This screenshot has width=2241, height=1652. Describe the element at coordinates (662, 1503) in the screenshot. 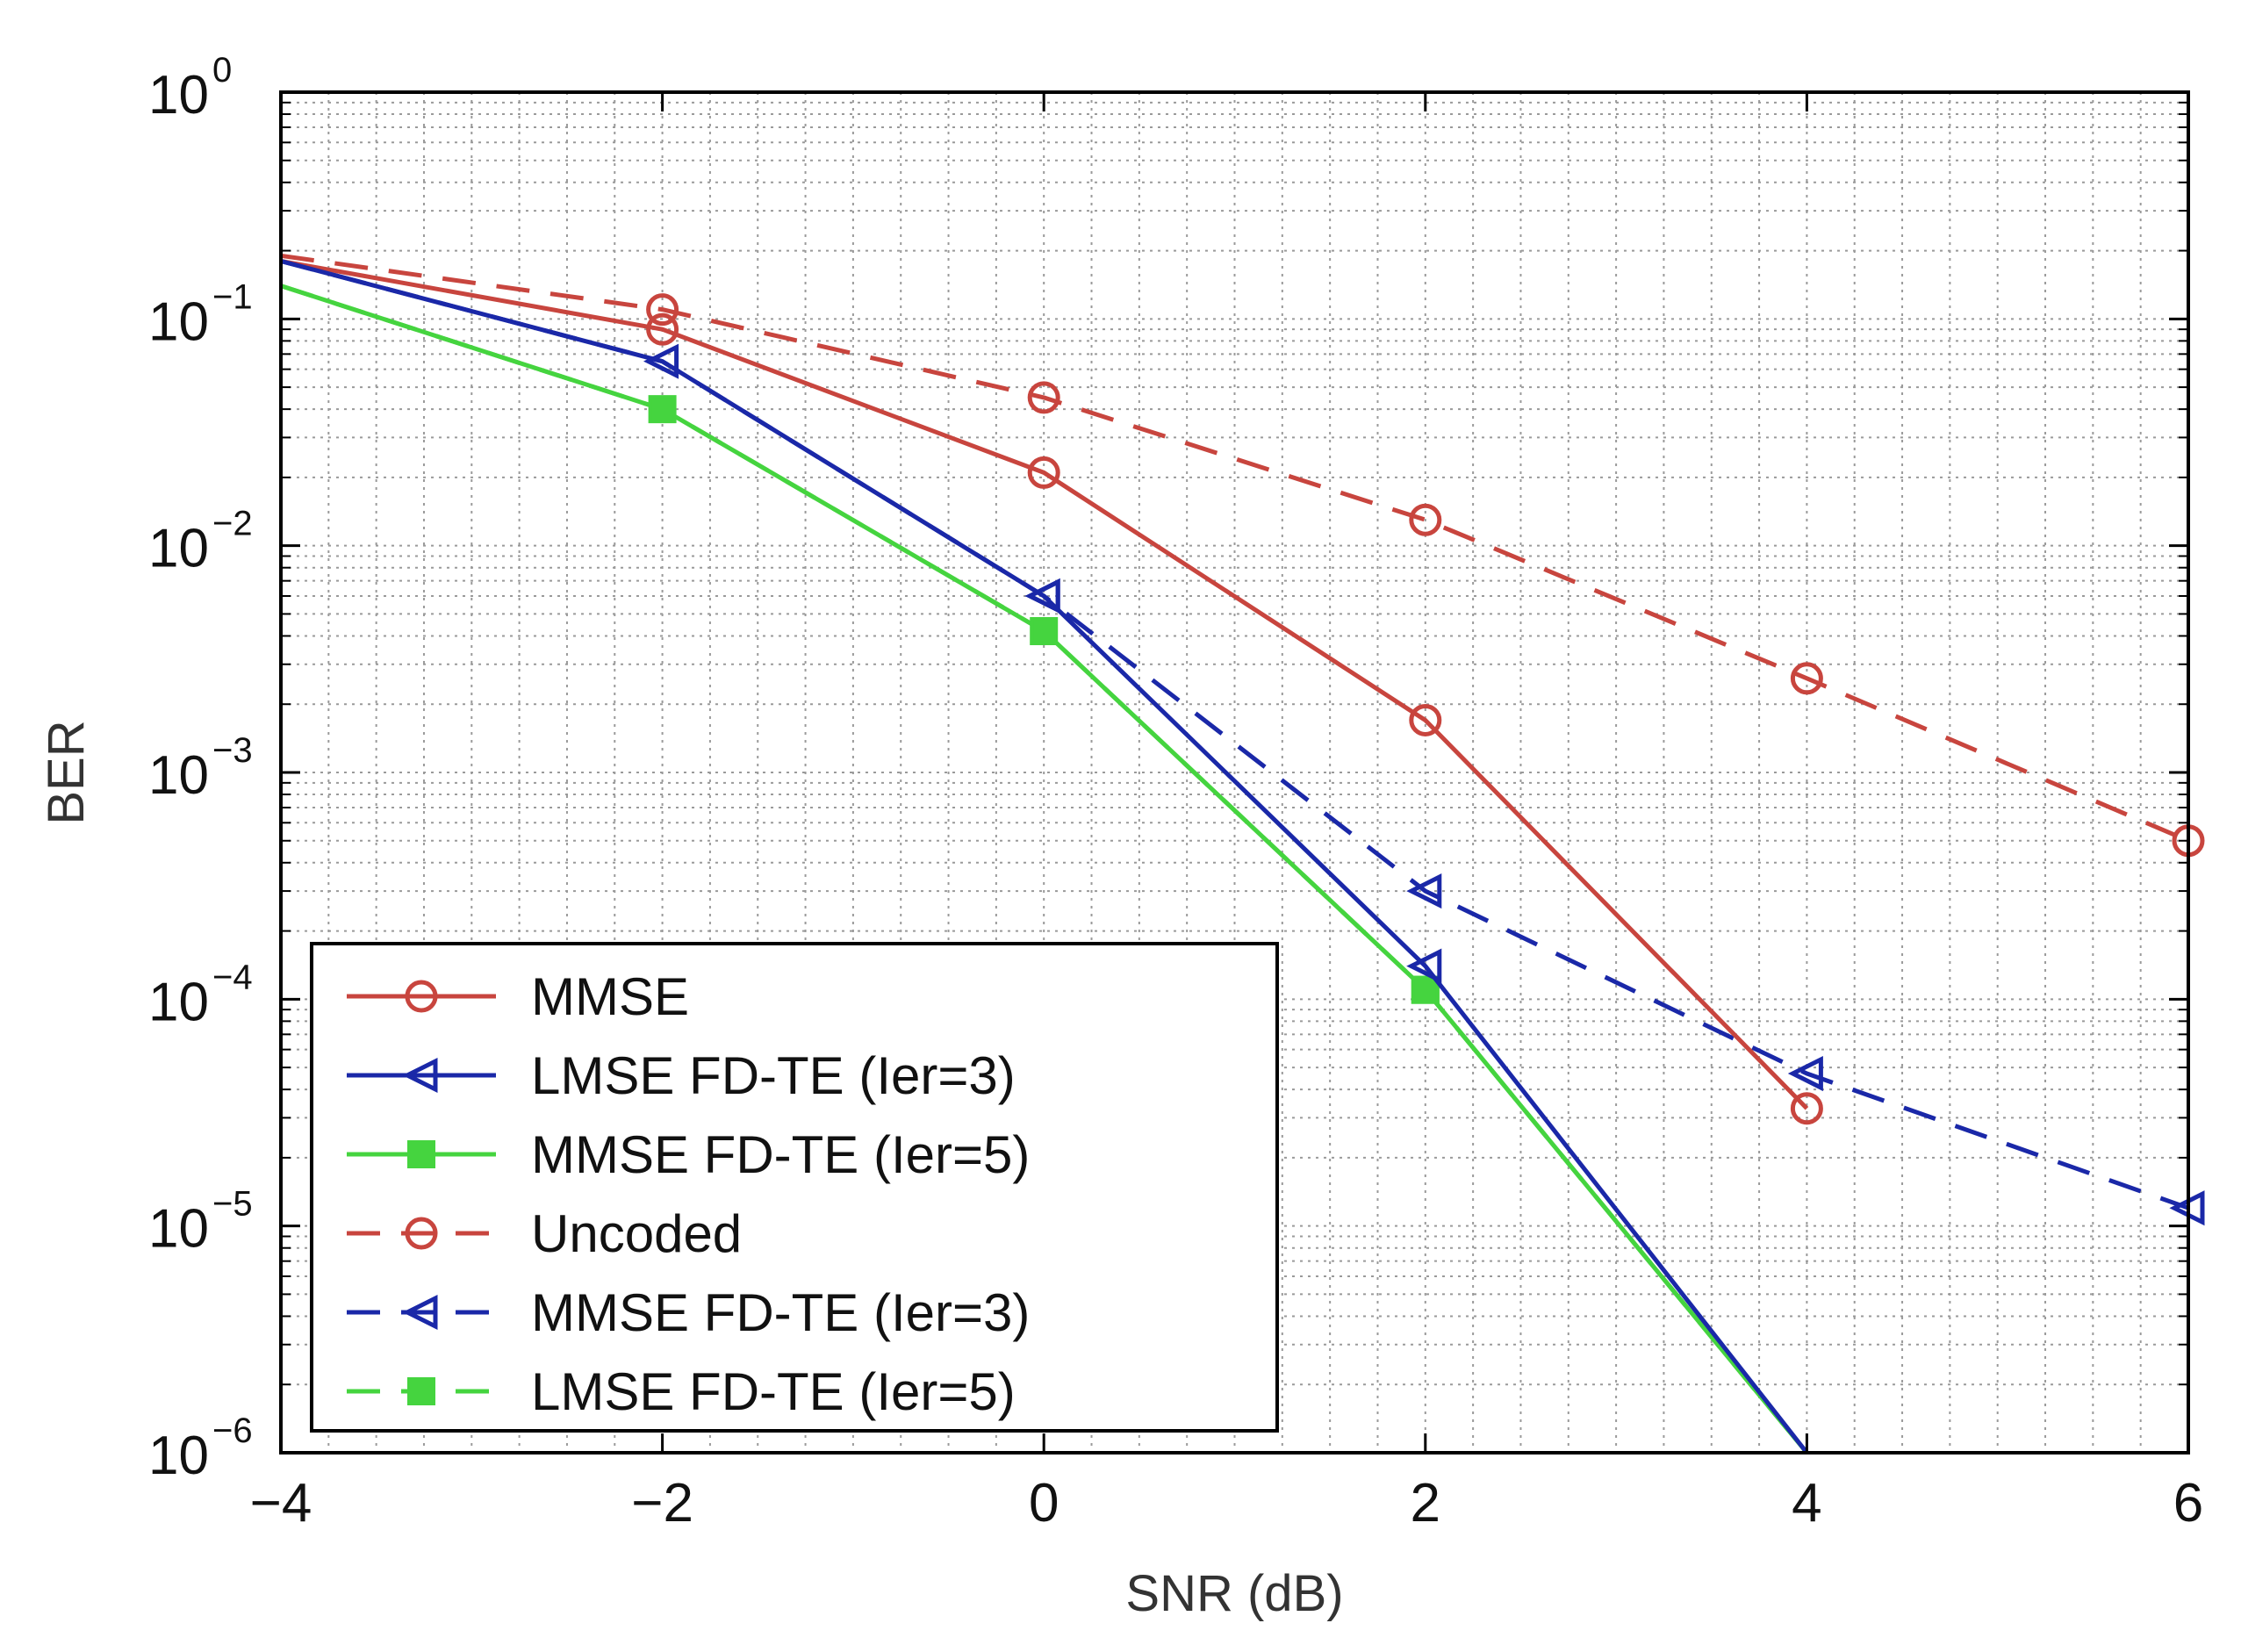

I see `x-tick-label: −2` at that location.